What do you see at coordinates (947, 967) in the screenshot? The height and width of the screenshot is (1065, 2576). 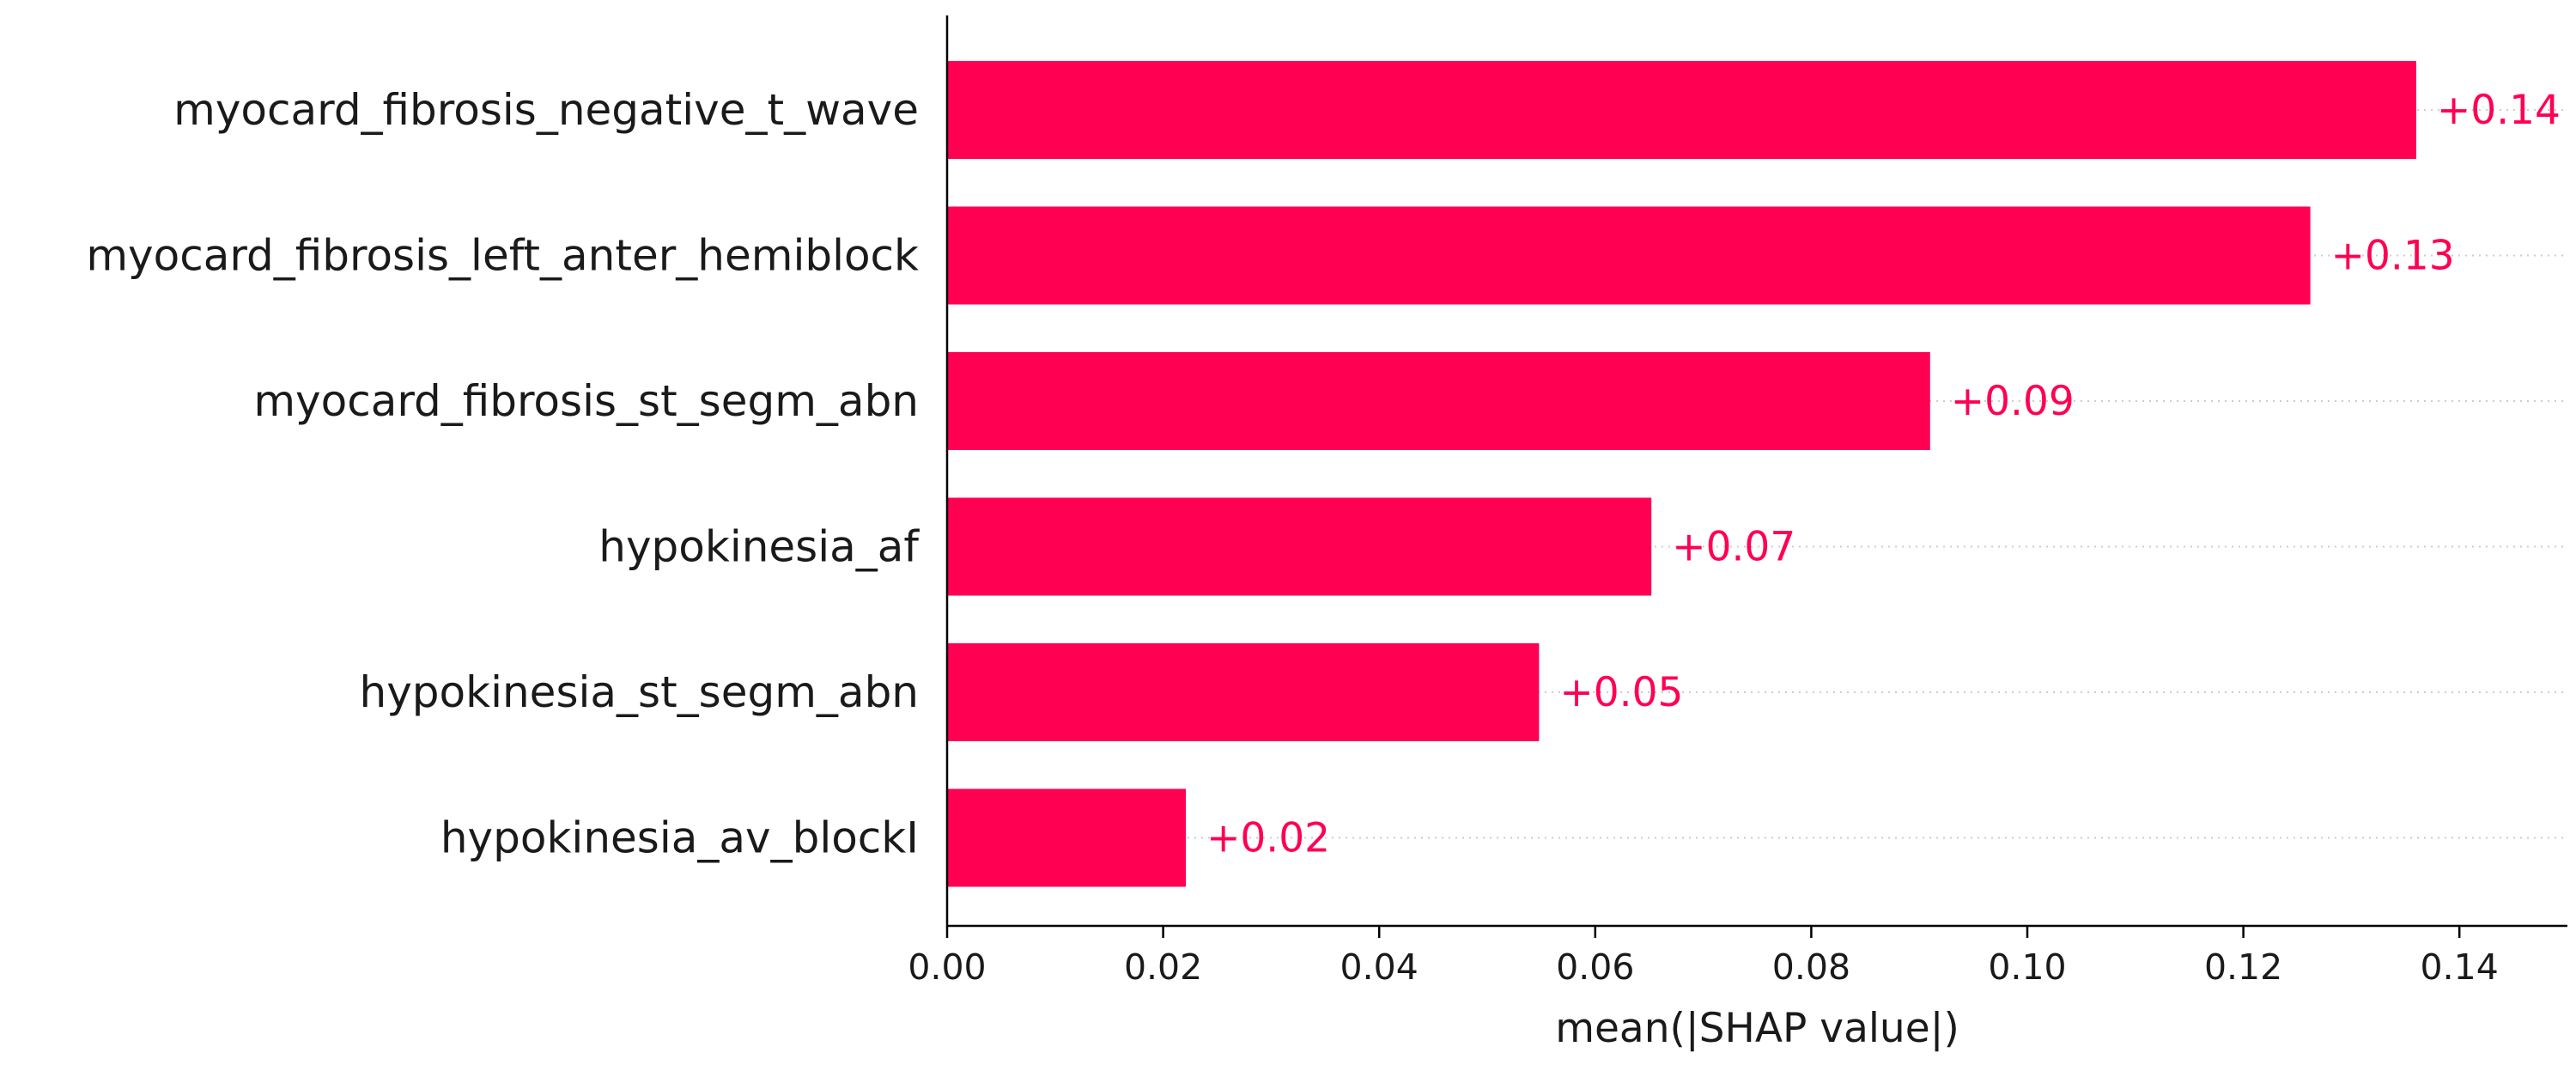 I see `x-tick-label: 0.00` at bounding box center [947, 967].